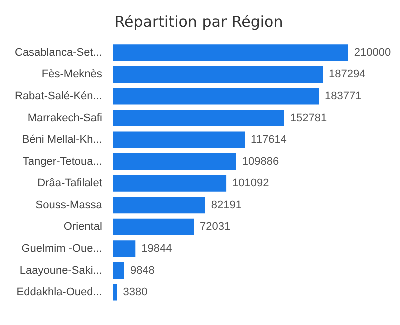 This screenshot has height=325, width=400. I want to click on data-label: 109886, so click(261, 162).